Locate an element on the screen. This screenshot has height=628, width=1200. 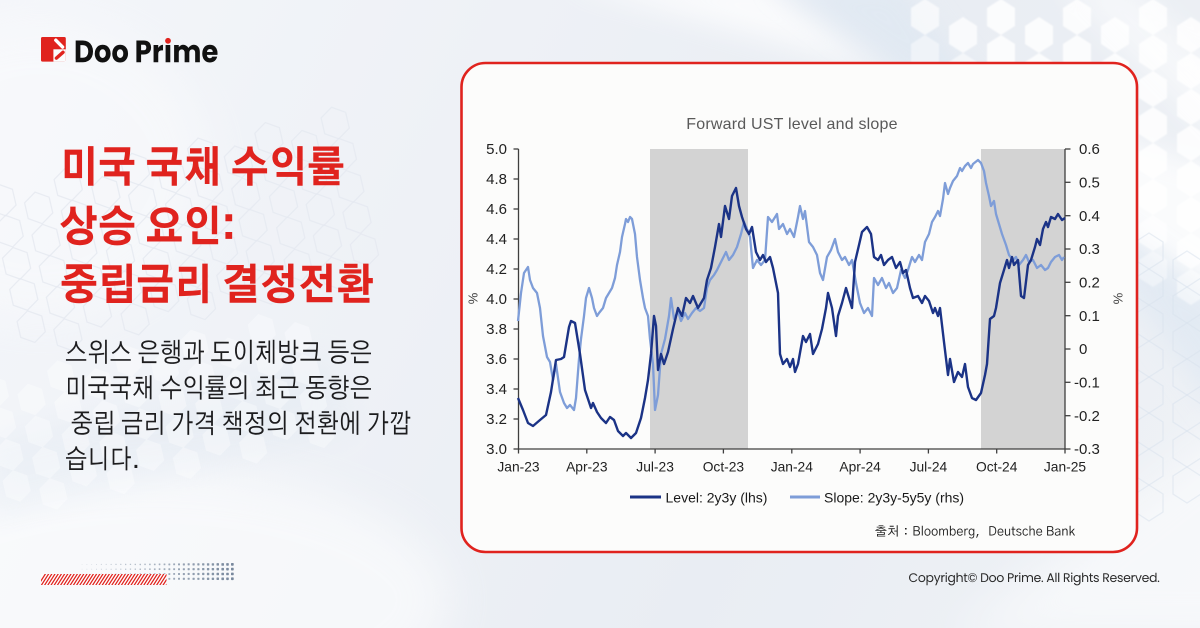
svg-text: -0.2 is located at coordinates (1087, 416).